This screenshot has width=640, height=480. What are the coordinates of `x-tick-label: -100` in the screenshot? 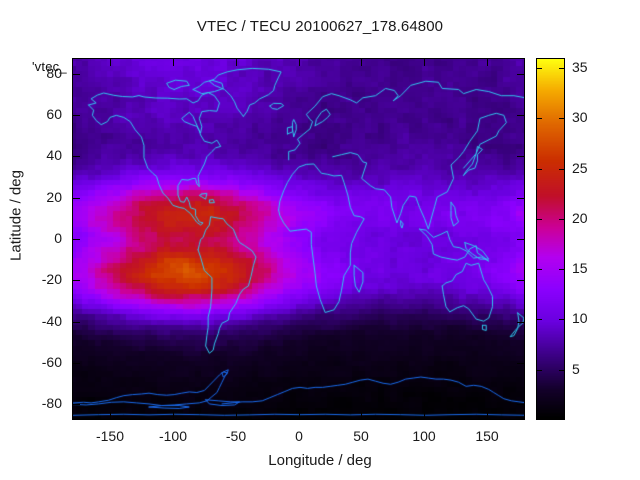 It's located at (173, 436).